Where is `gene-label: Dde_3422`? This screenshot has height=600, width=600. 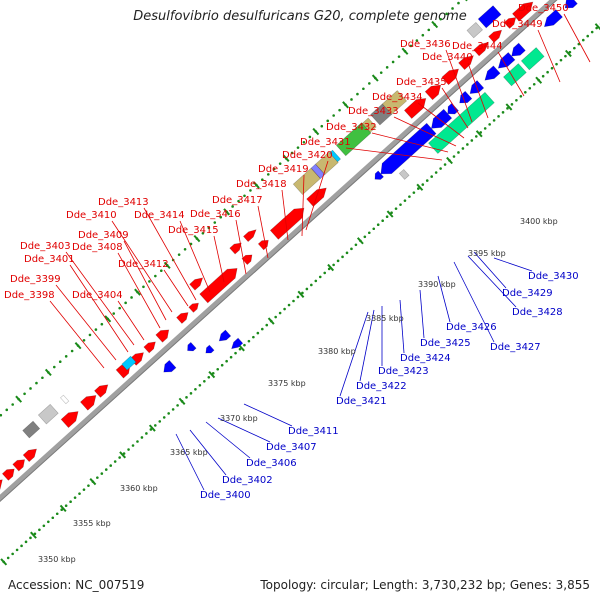 gene-label: Dde_3422 is located at coordinates (381, 386).